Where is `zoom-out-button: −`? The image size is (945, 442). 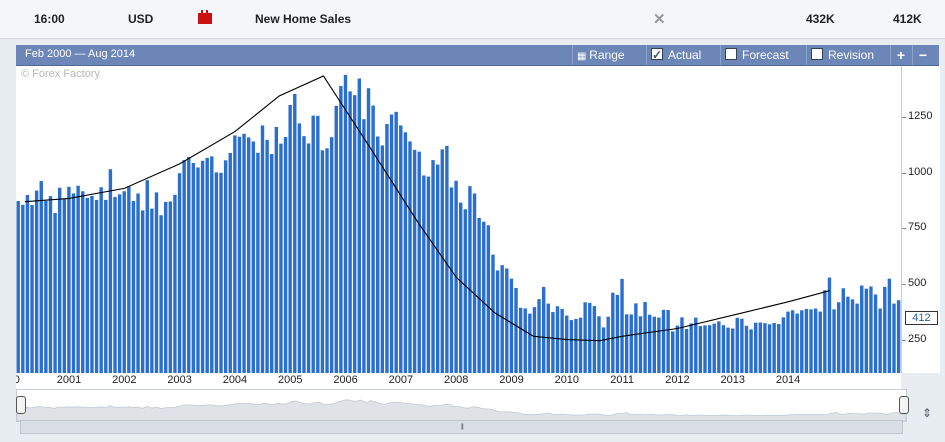
zoom-out-button: − is located at coordinates (922, 55).